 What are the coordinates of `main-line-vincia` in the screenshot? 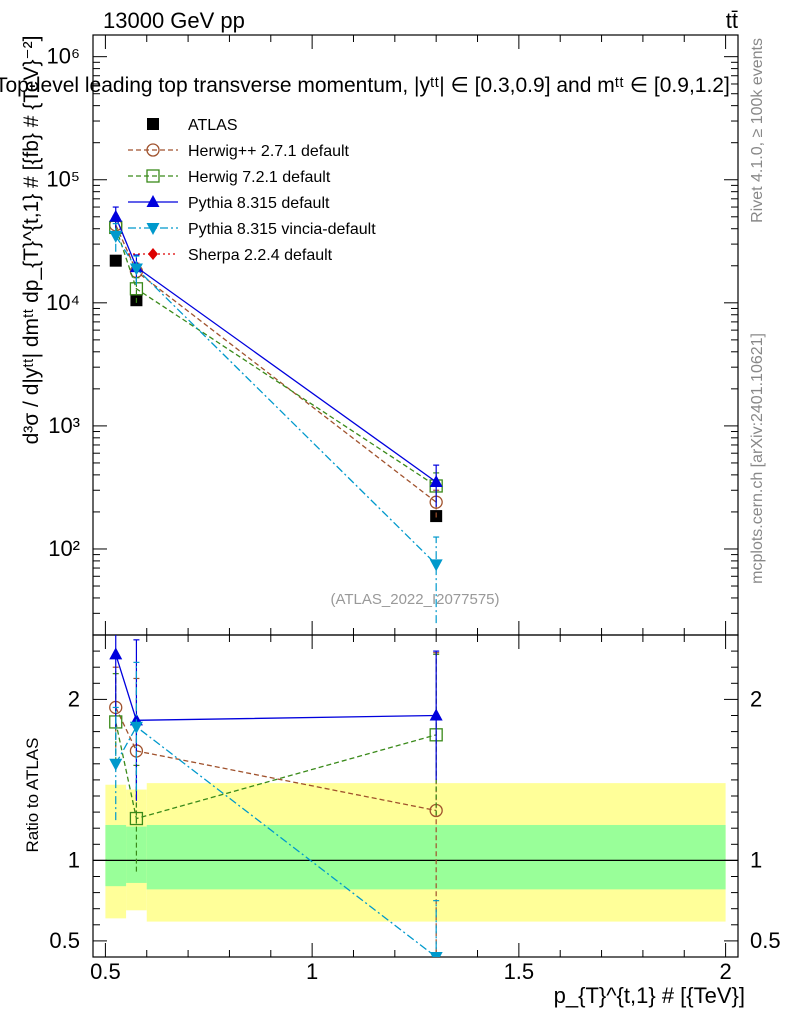 It's located at (276, 400).